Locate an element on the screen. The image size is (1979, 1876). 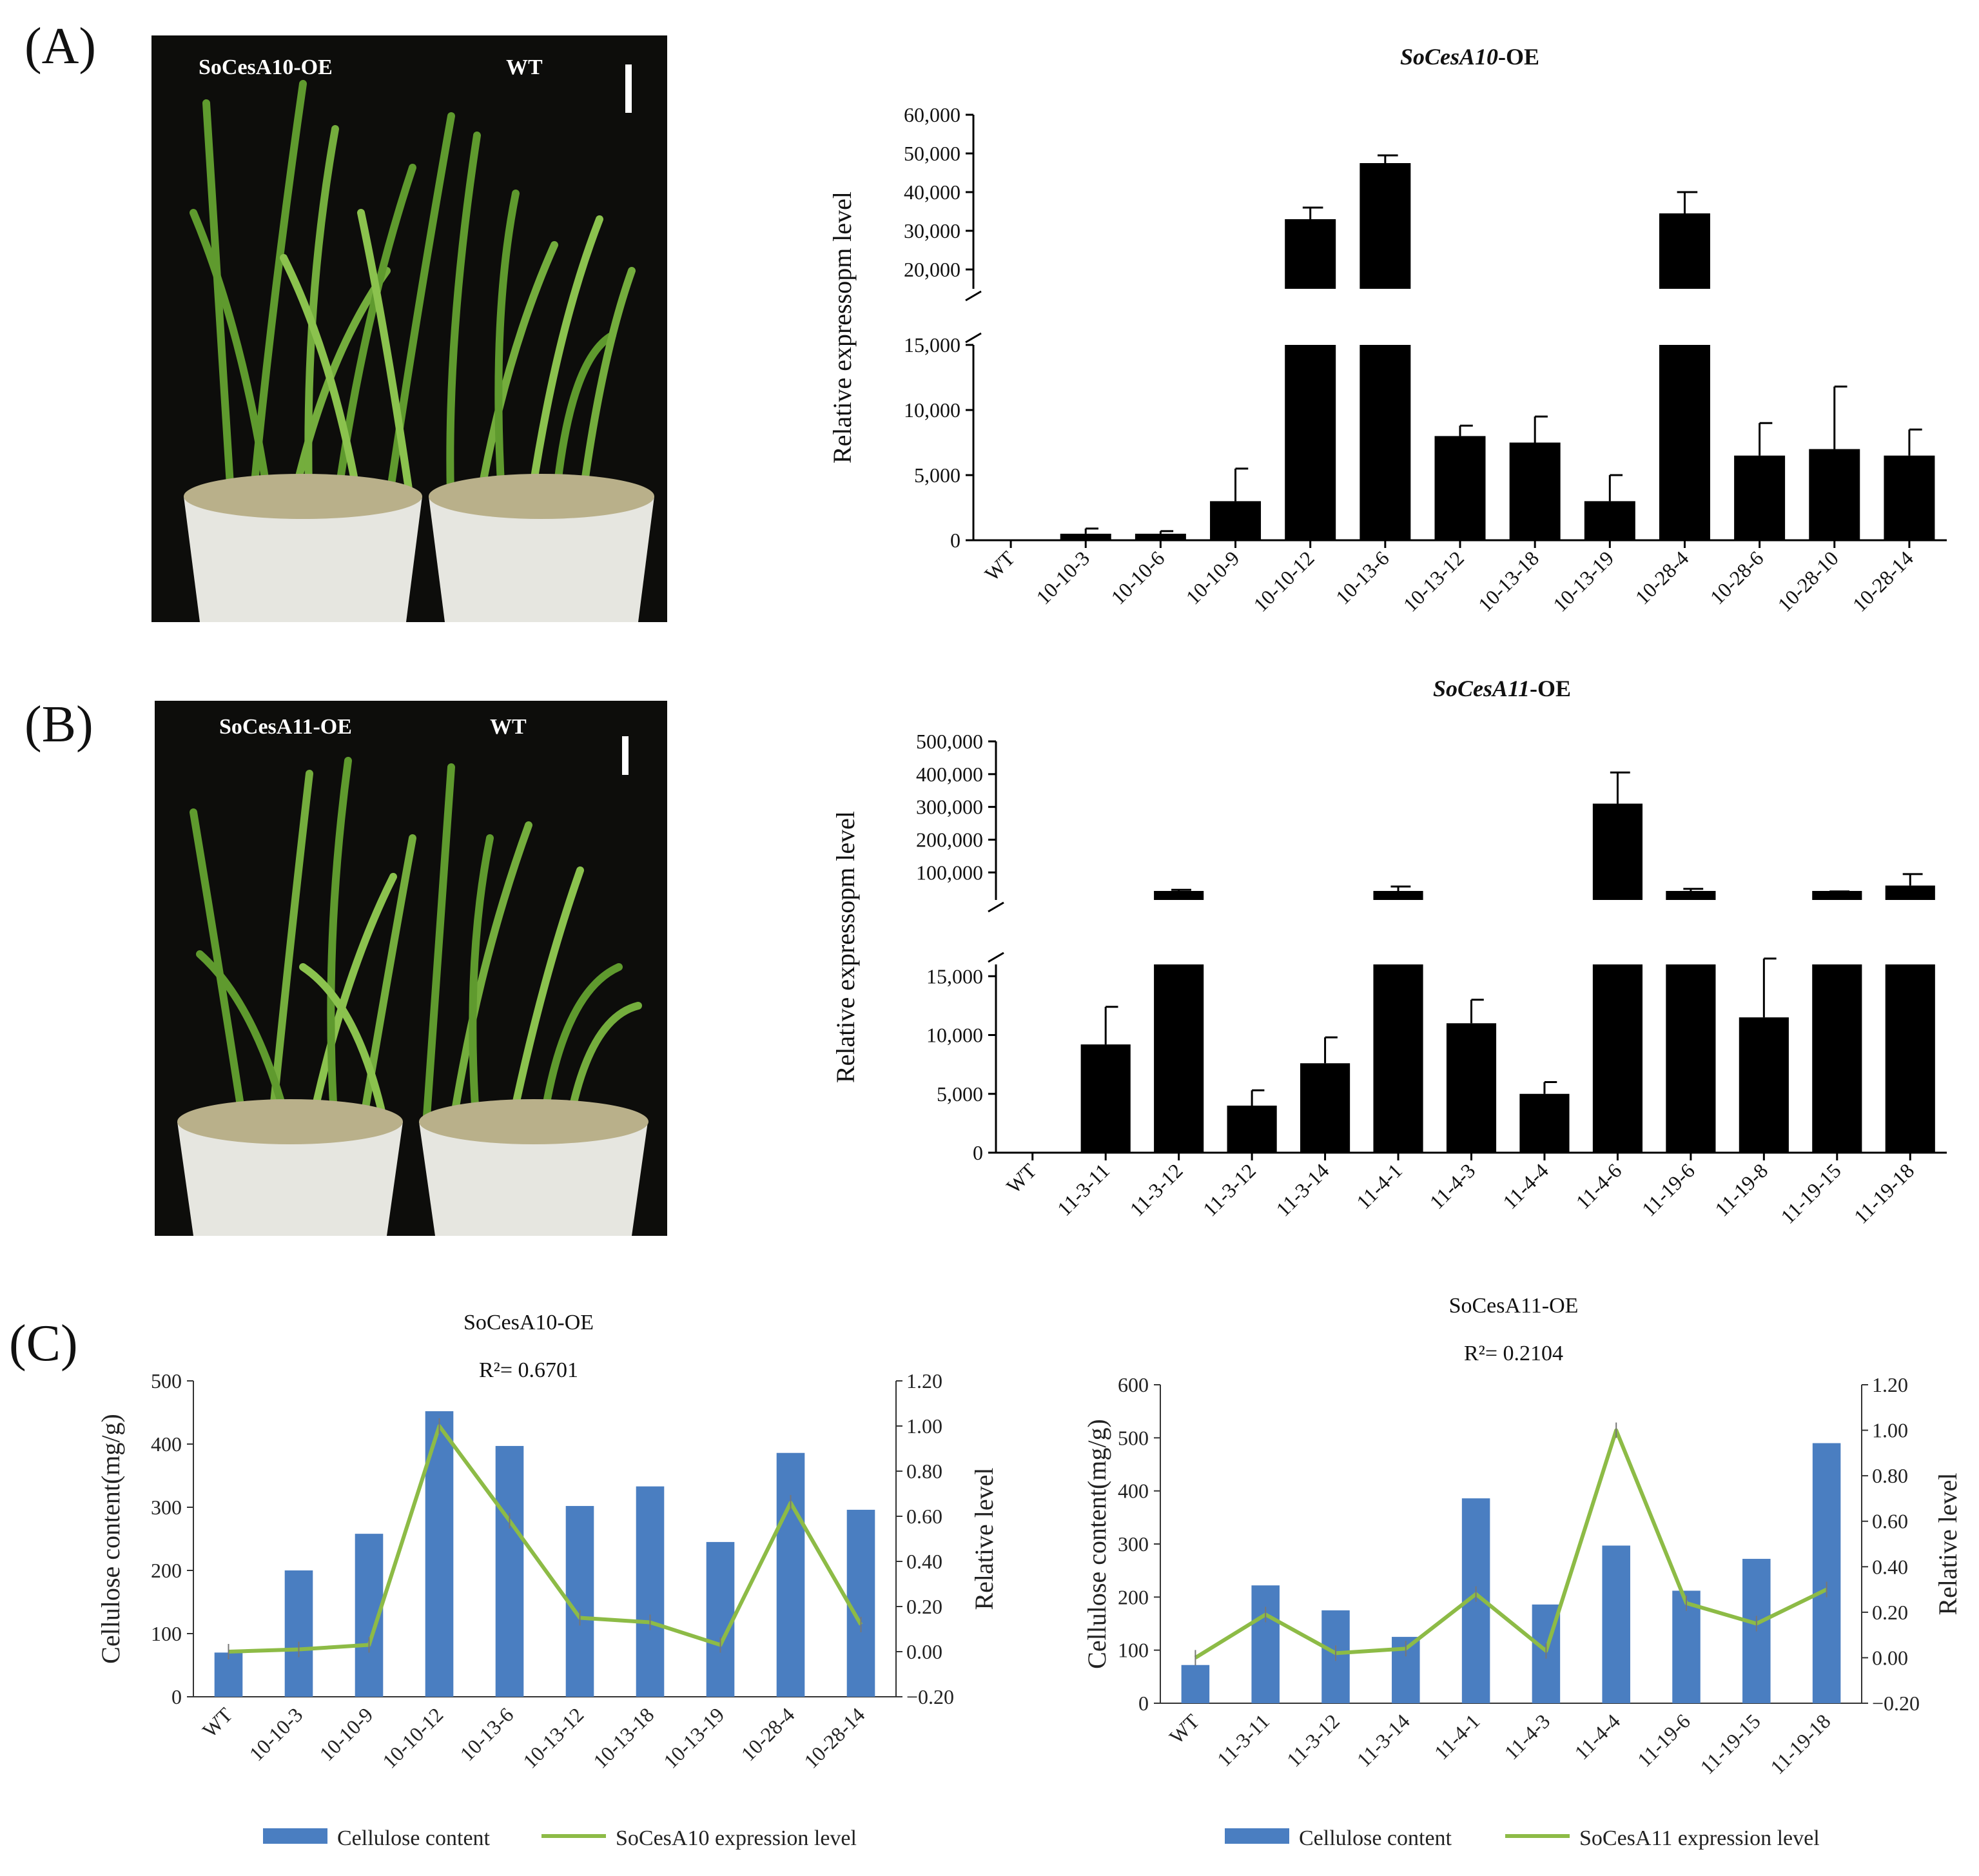
photo-a-left-label: SoCesA10-OE is located at coordinates (266, 67).